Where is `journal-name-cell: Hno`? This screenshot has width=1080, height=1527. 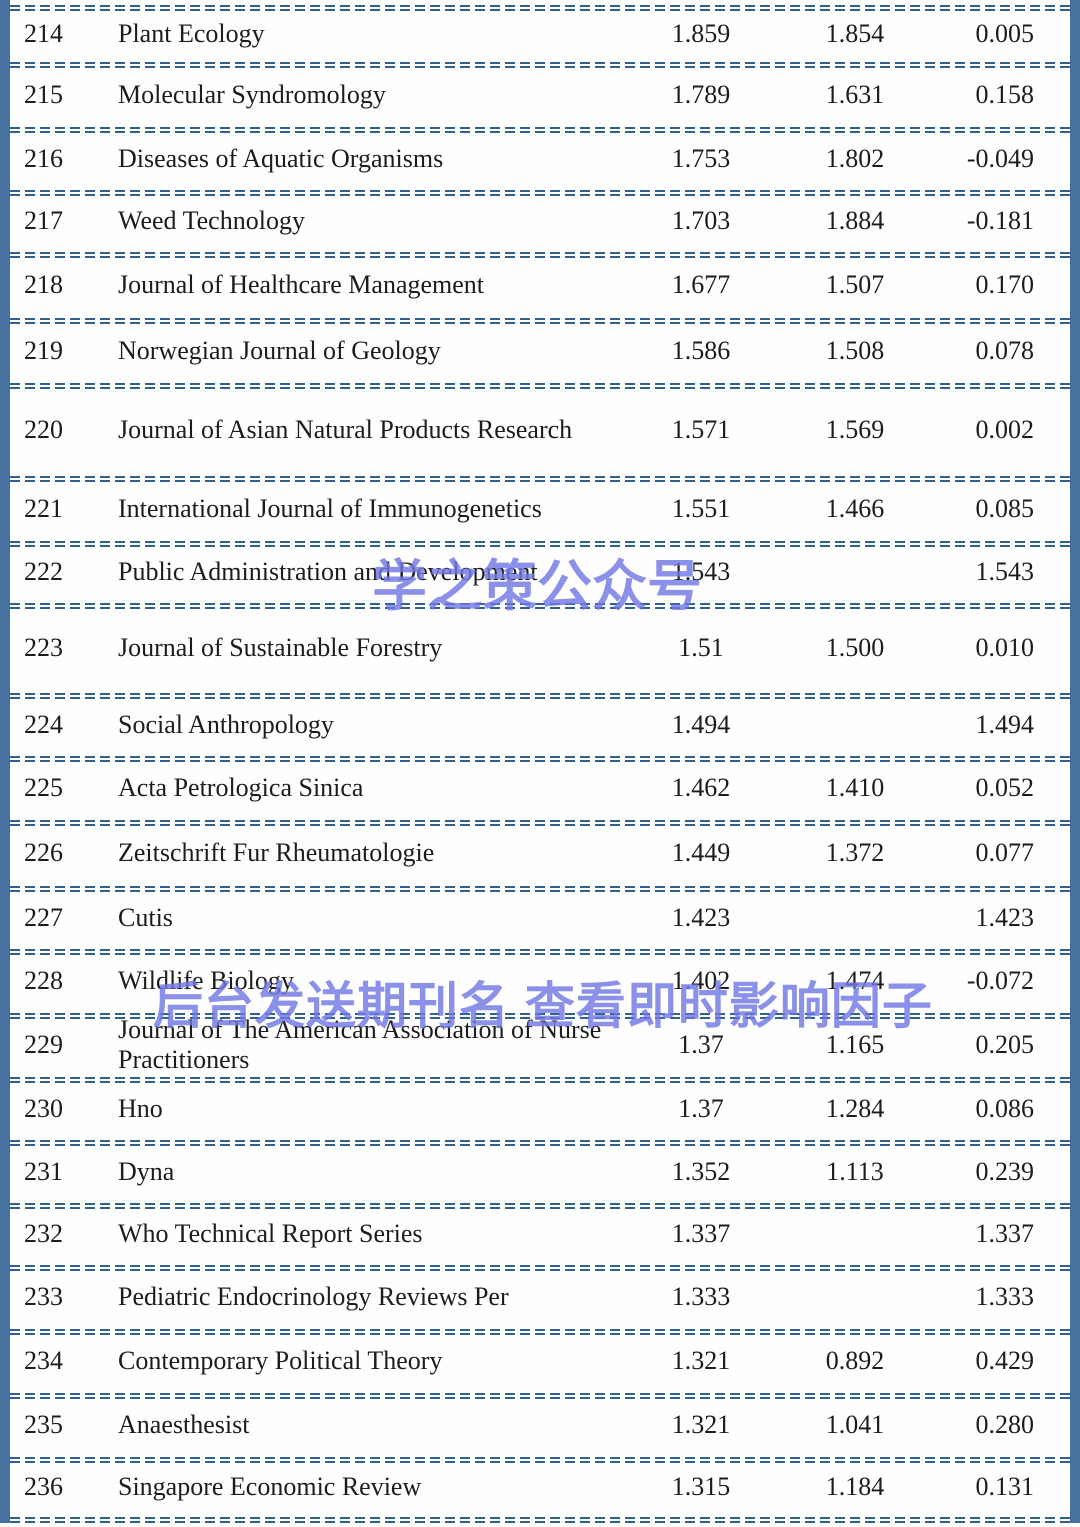
journal-name-cell: Hno is located at coordinates (140, 1108).